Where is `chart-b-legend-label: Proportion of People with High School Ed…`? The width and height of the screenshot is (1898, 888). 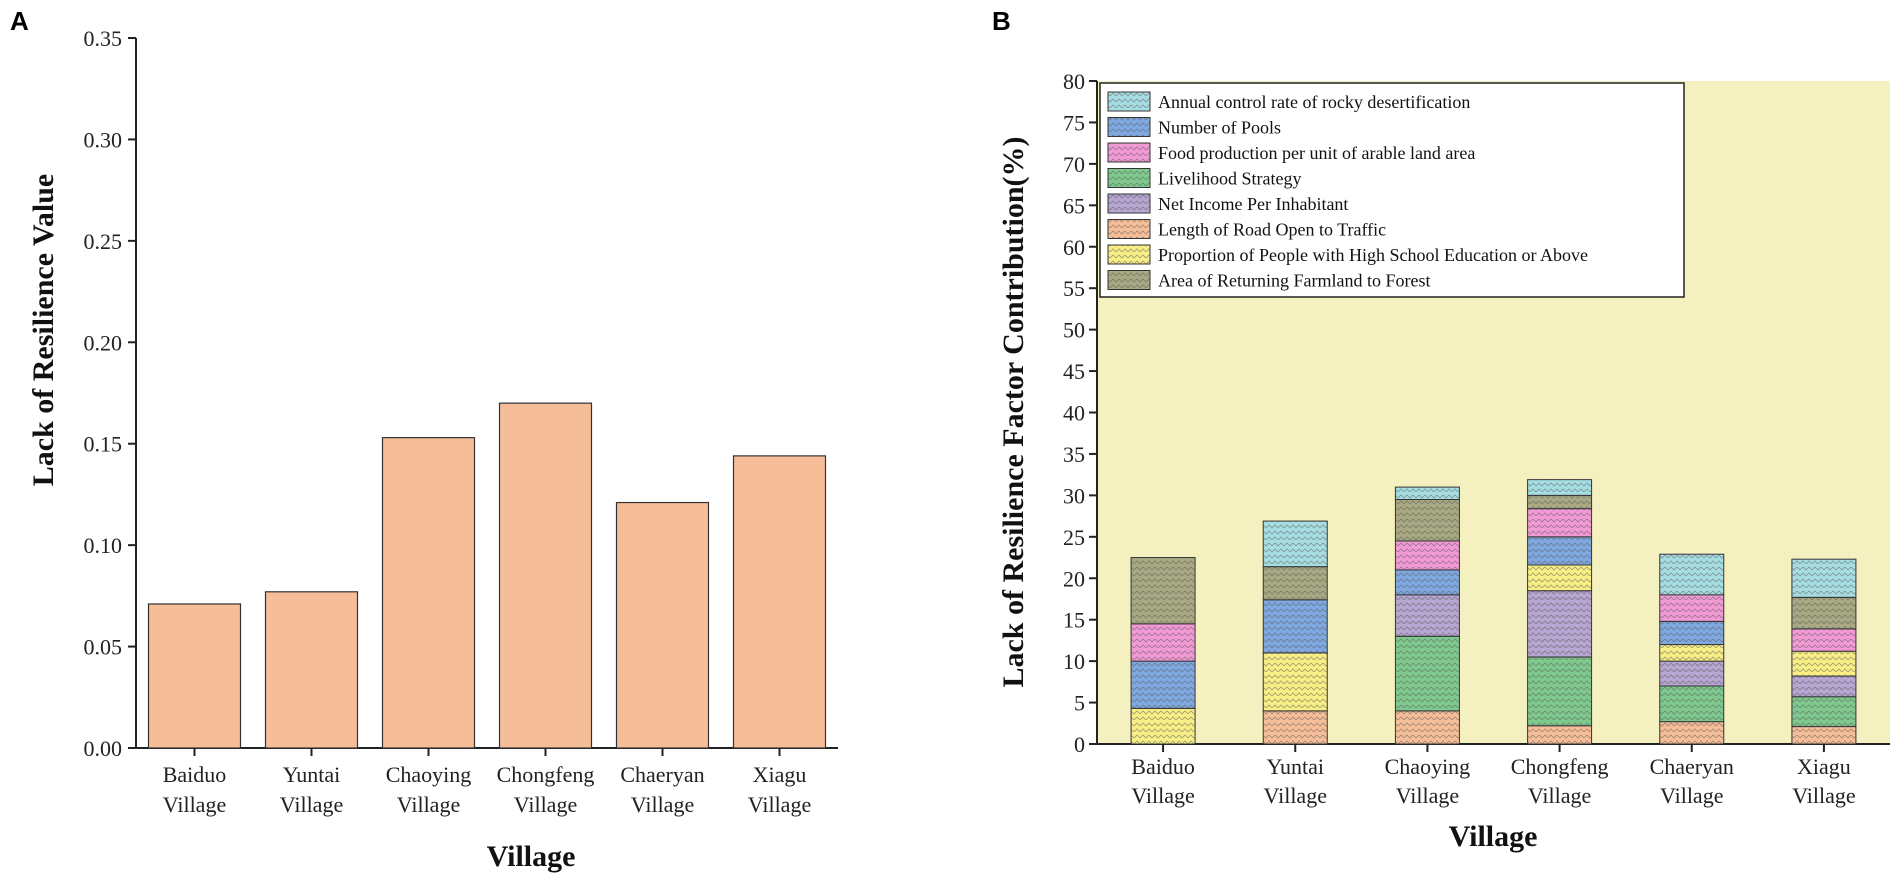 chart-b-legend-label: Proportion of People with High School Ed… is located at coordinates (1373, 255).